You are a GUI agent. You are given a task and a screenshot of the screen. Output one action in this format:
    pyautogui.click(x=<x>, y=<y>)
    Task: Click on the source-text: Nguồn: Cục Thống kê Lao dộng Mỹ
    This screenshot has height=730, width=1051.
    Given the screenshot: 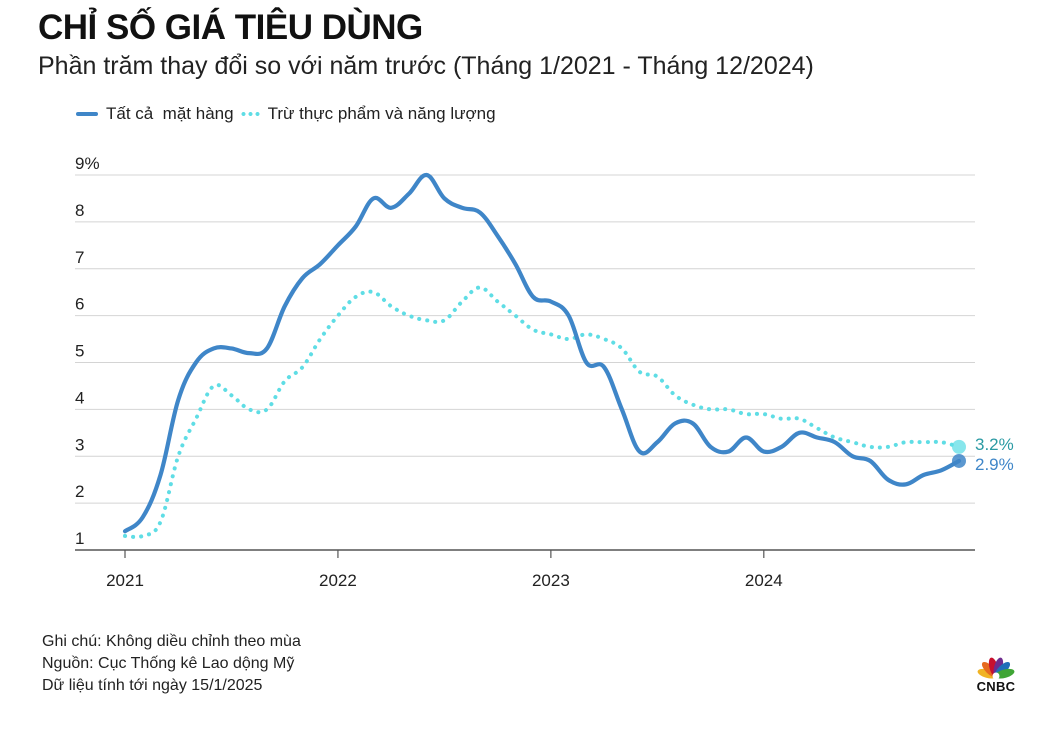 What is the action you would take?
    pyautogui.click(x=168, y=663)
    